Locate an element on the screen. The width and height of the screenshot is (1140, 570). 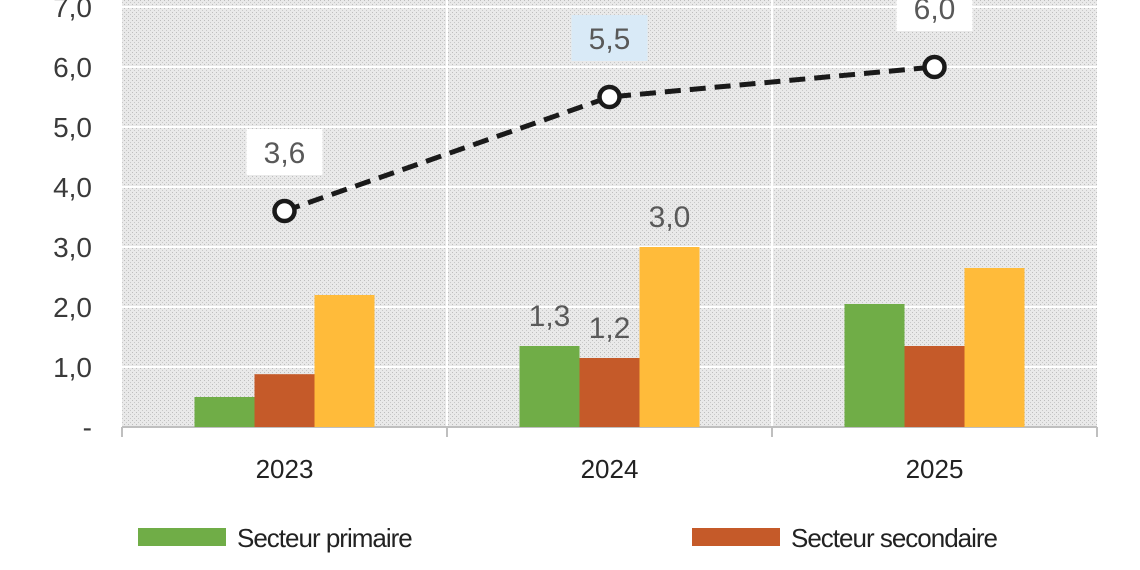
y-tick-label: 2,0 is located at coordinates (72, 307).